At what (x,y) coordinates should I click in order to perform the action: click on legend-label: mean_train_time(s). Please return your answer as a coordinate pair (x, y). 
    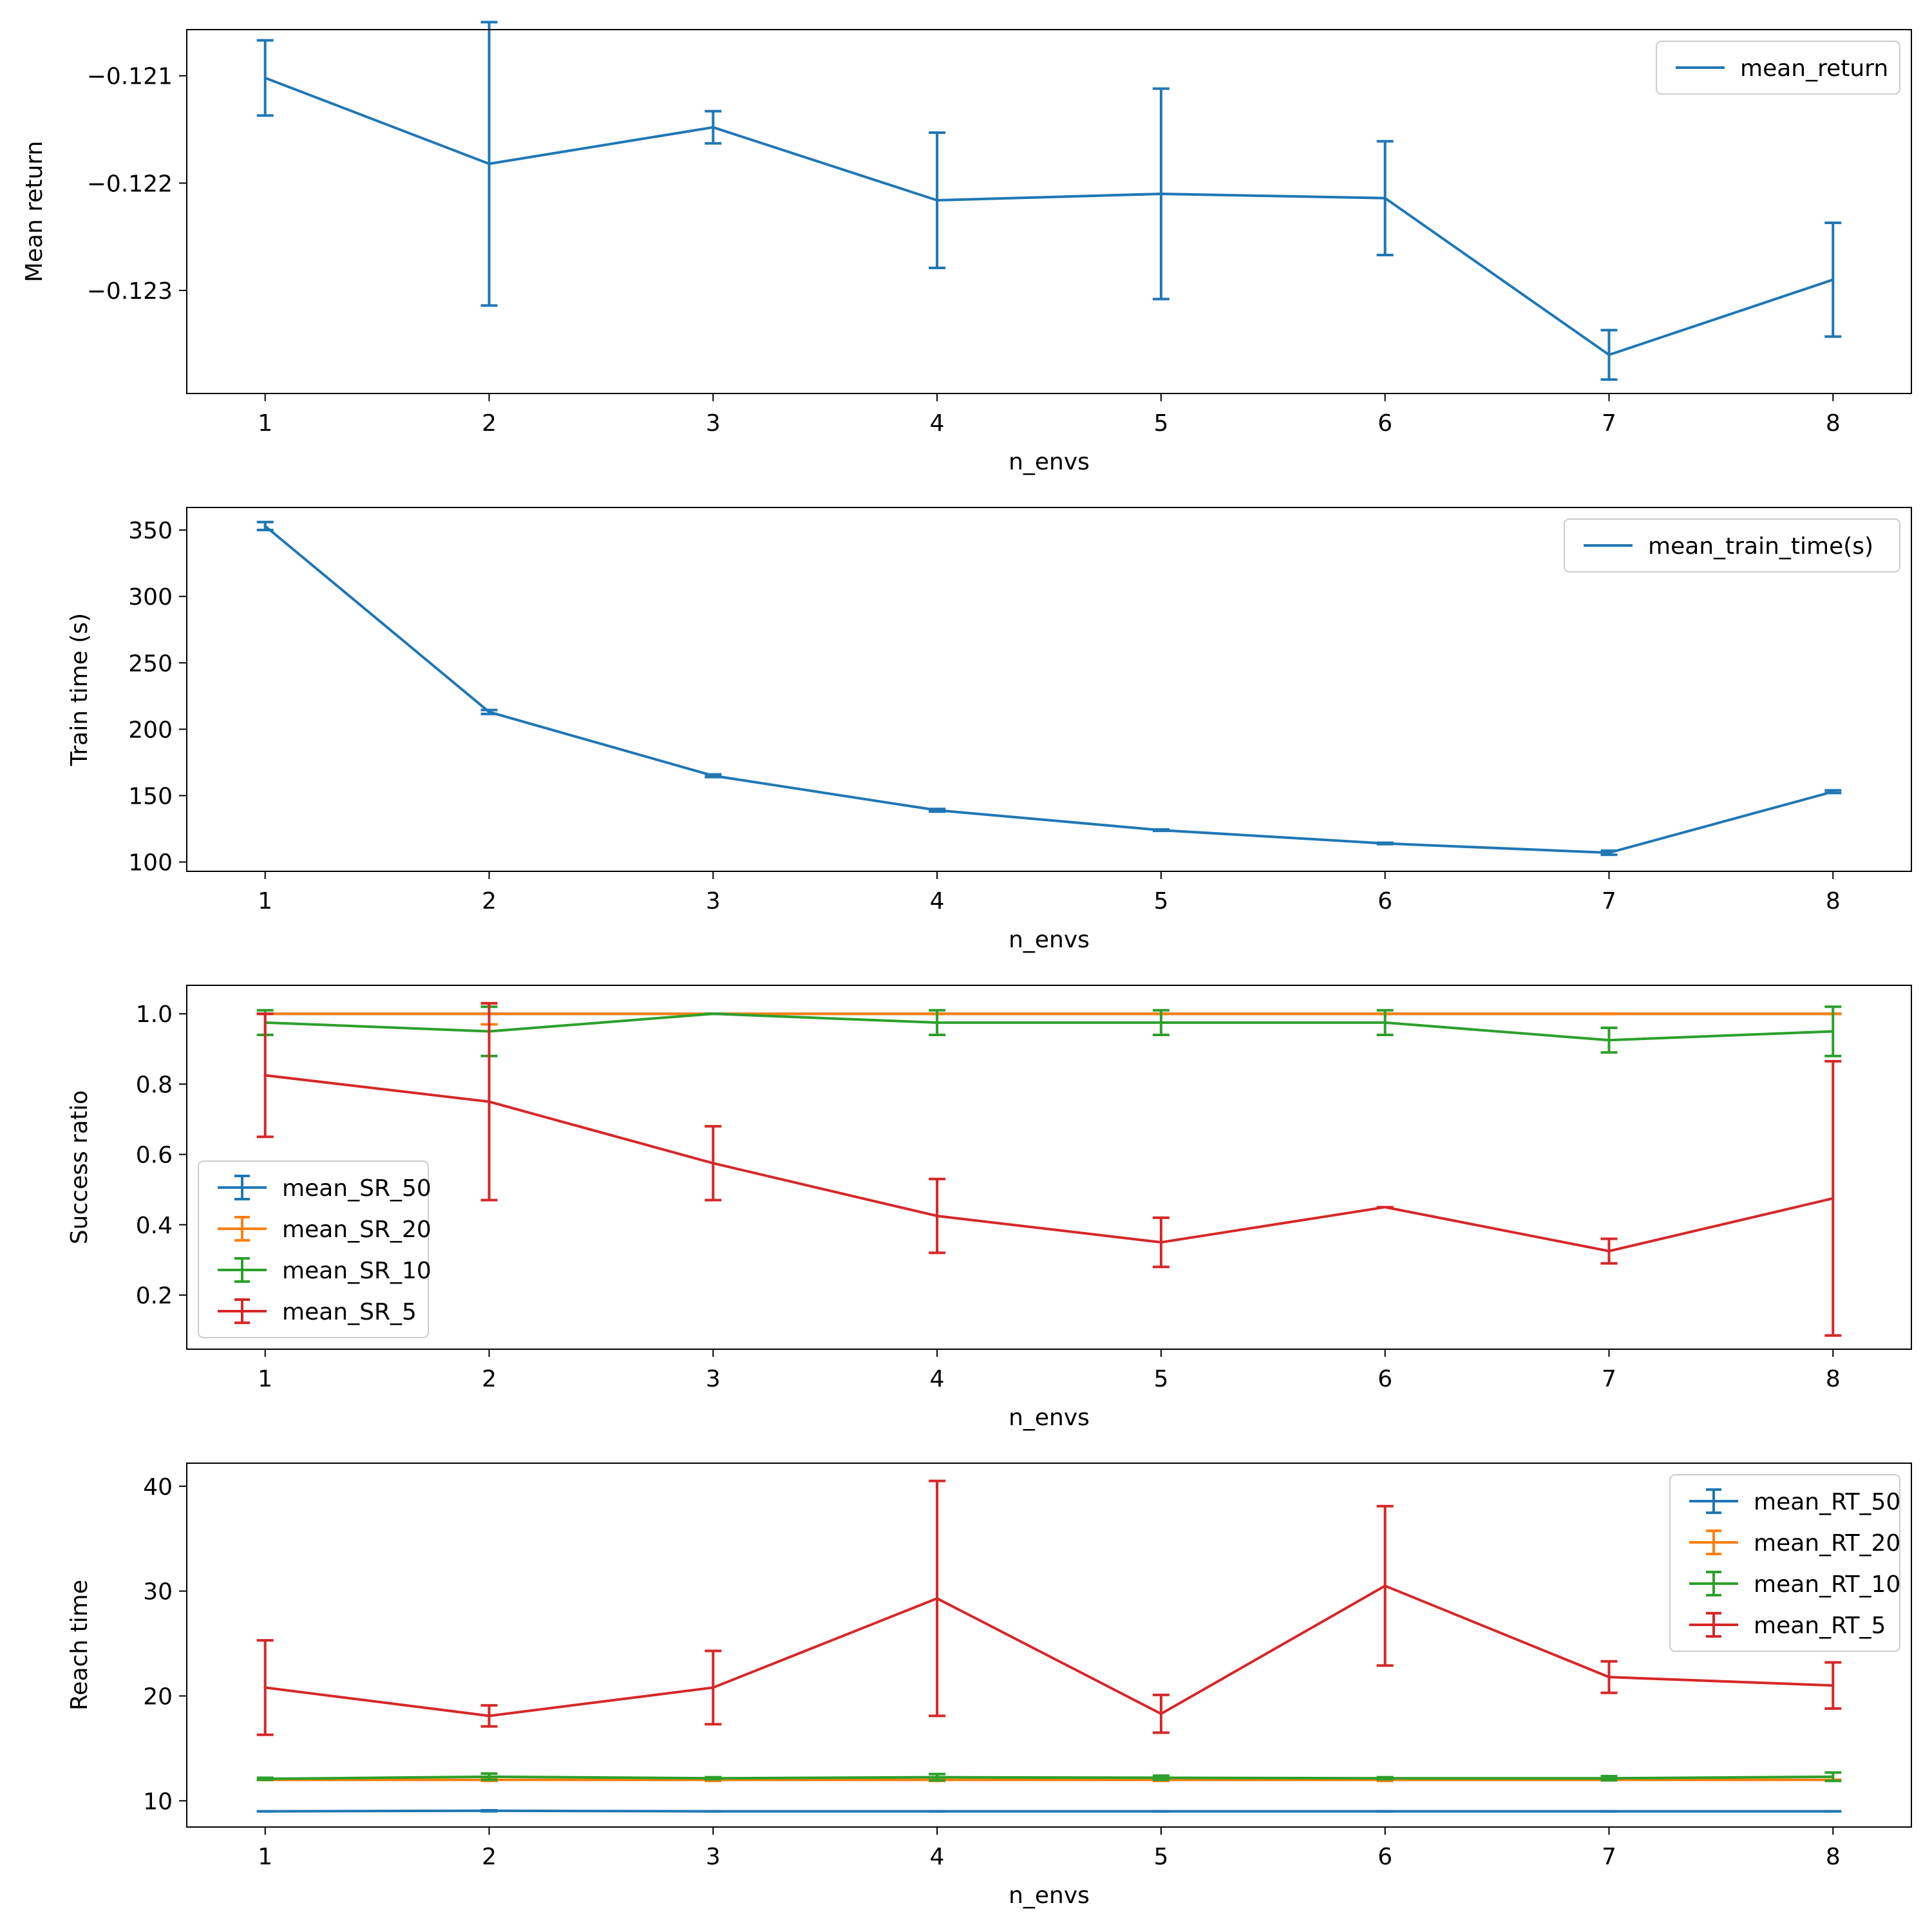
    Looking at the image, I should click on (1760, 546).